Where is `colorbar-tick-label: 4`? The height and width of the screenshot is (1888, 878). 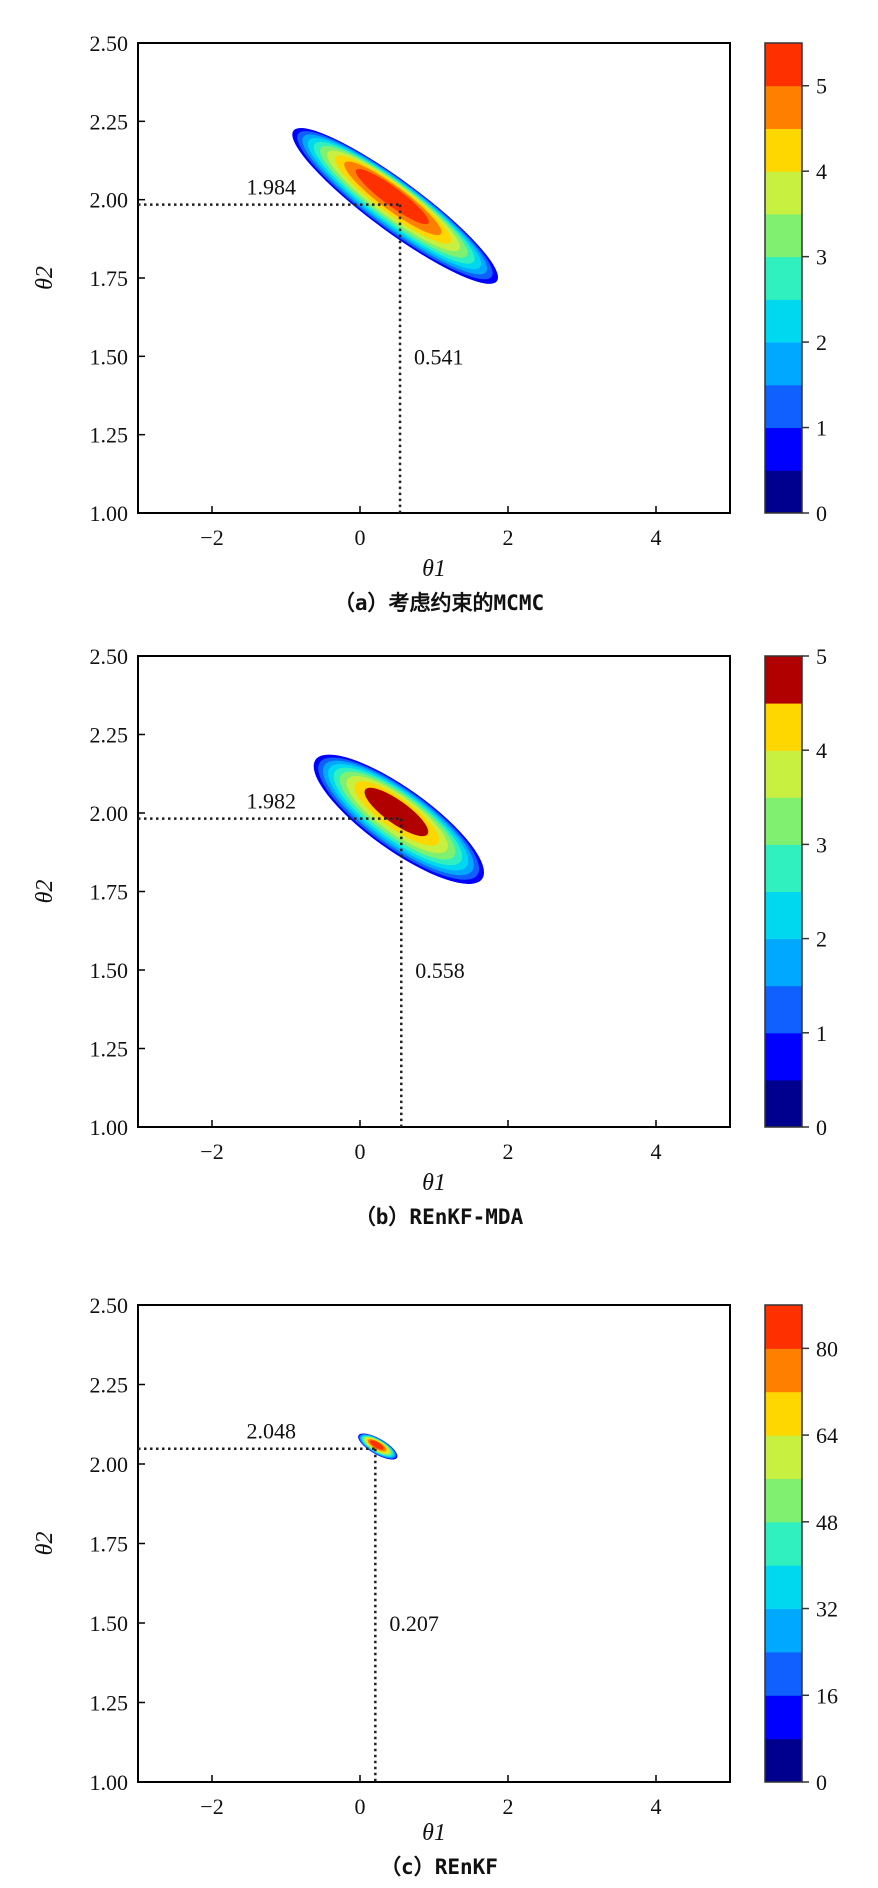
colorbar-tick-label: 4 is located at coordinates (821, 171).